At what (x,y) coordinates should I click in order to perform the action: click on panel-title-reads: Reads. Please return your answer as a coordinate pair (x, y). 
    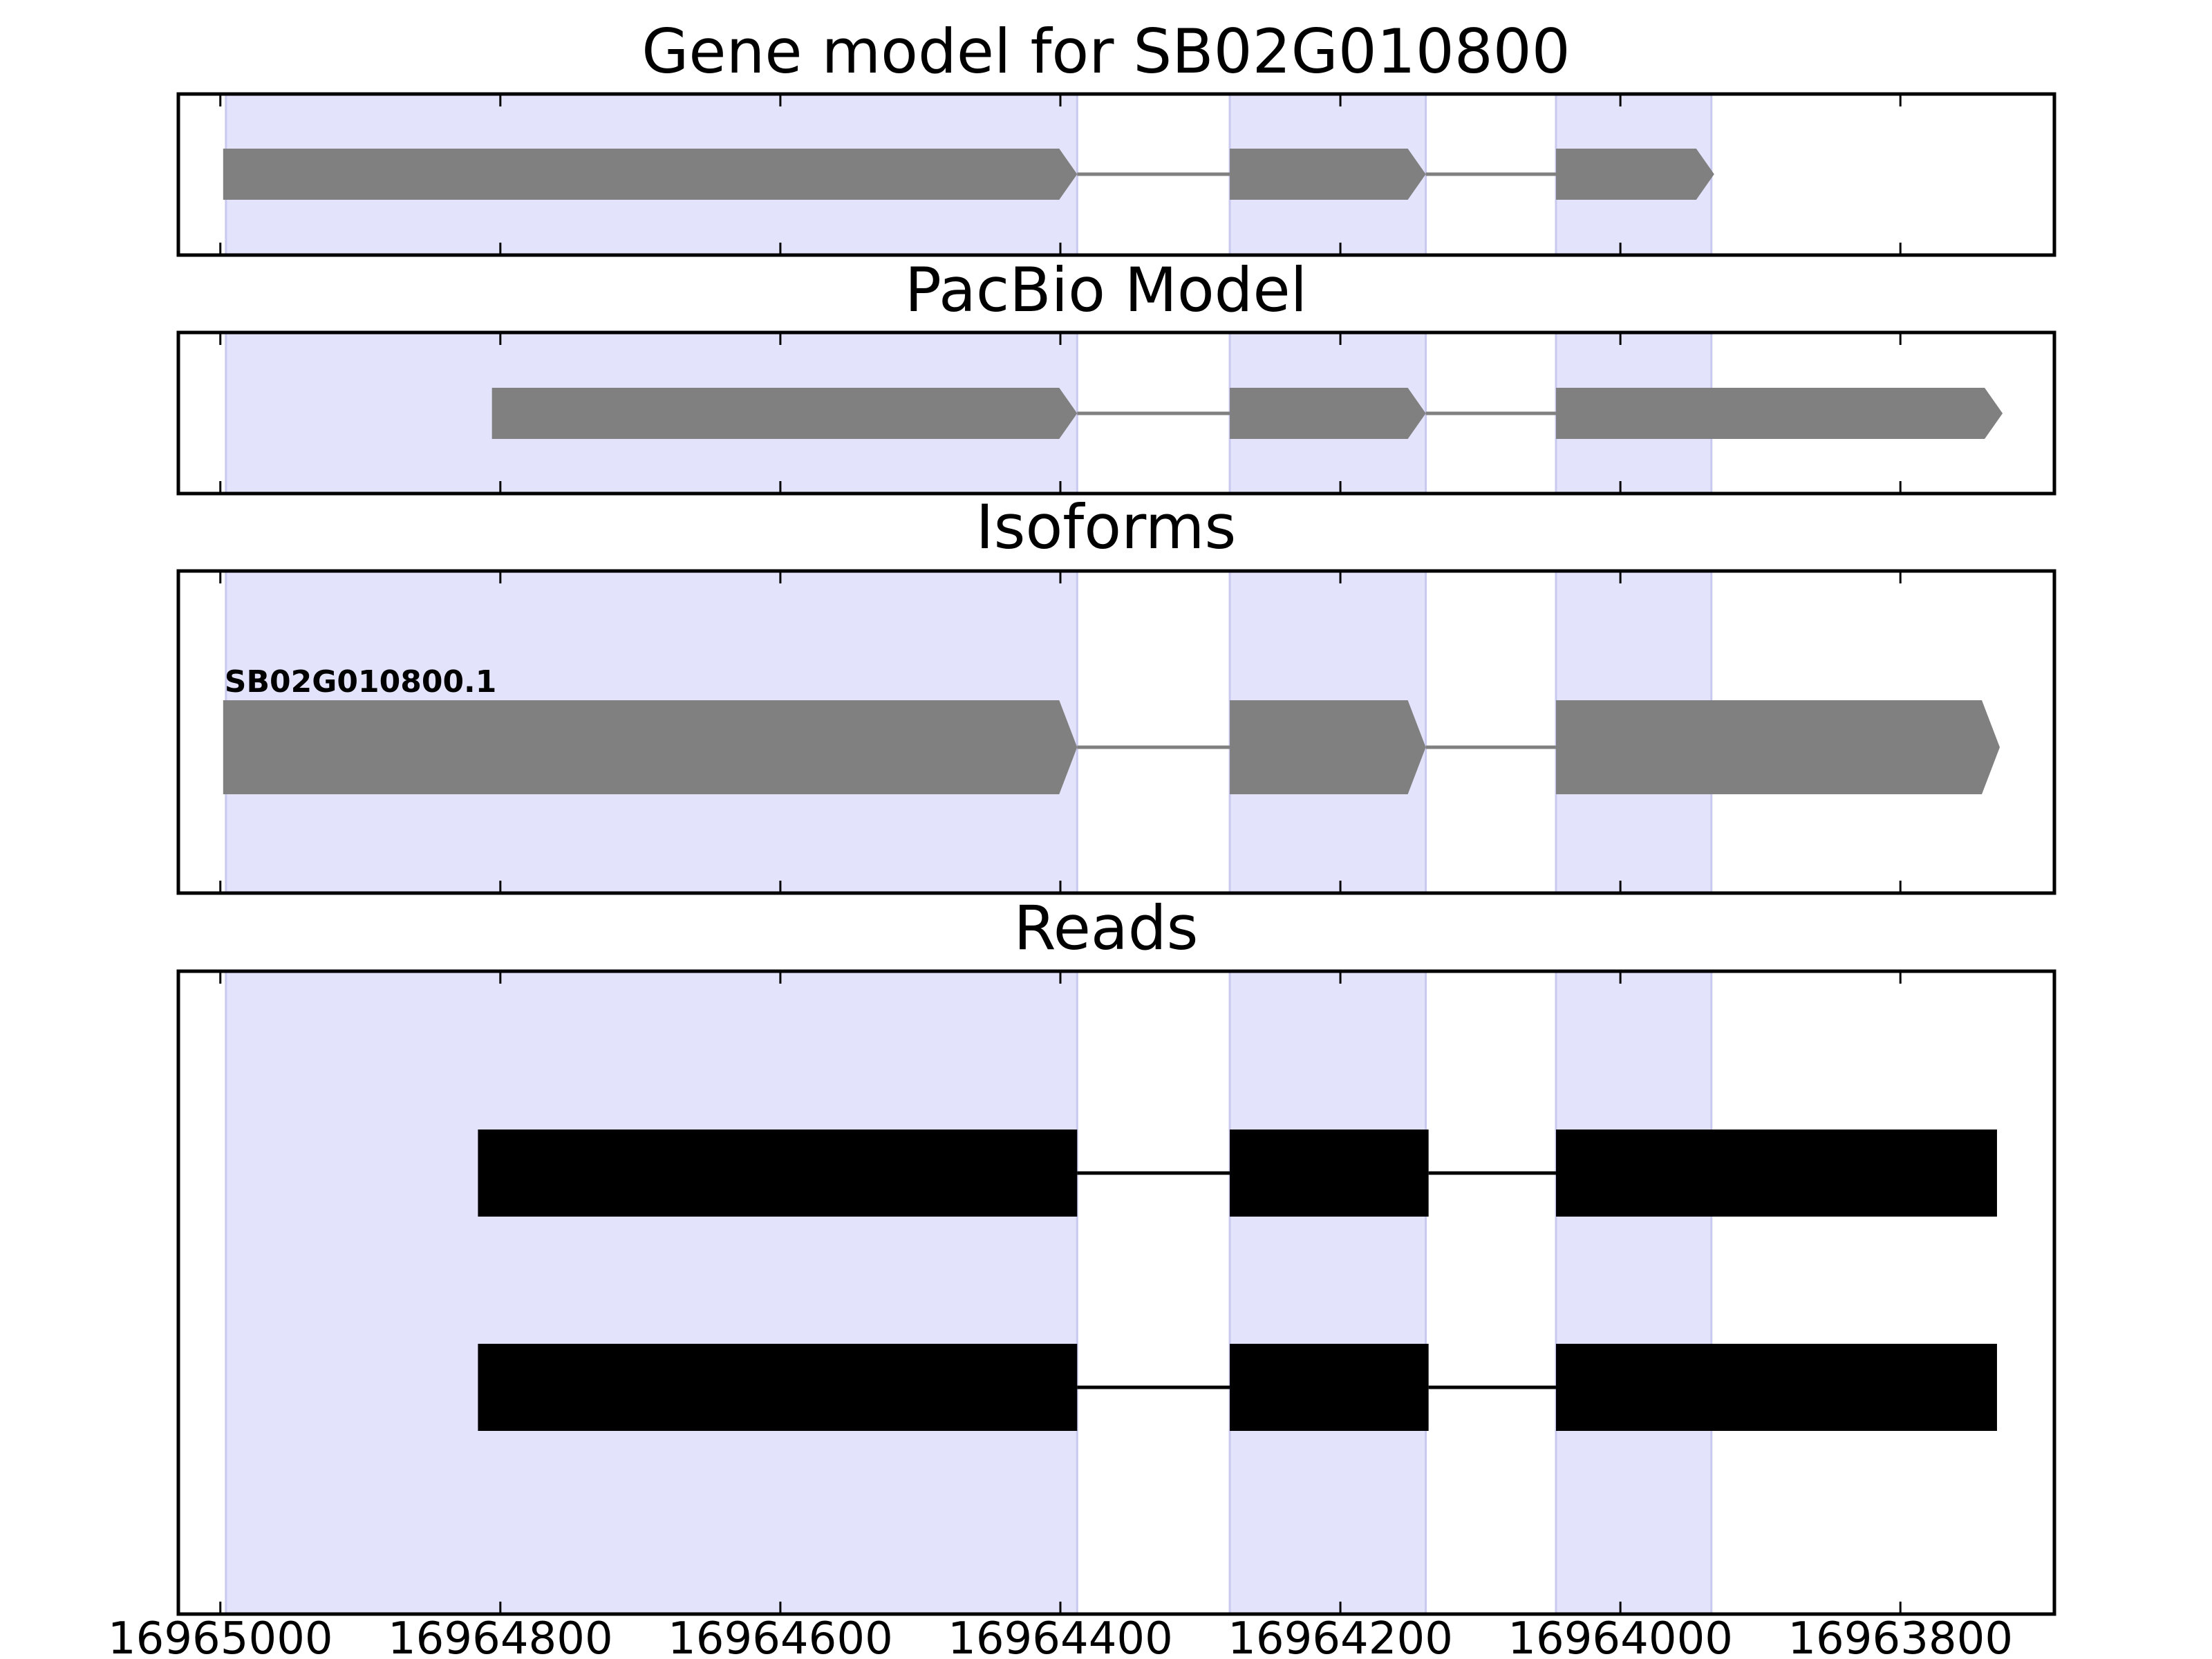
    Looking at the image, I should click on (1106, 928).